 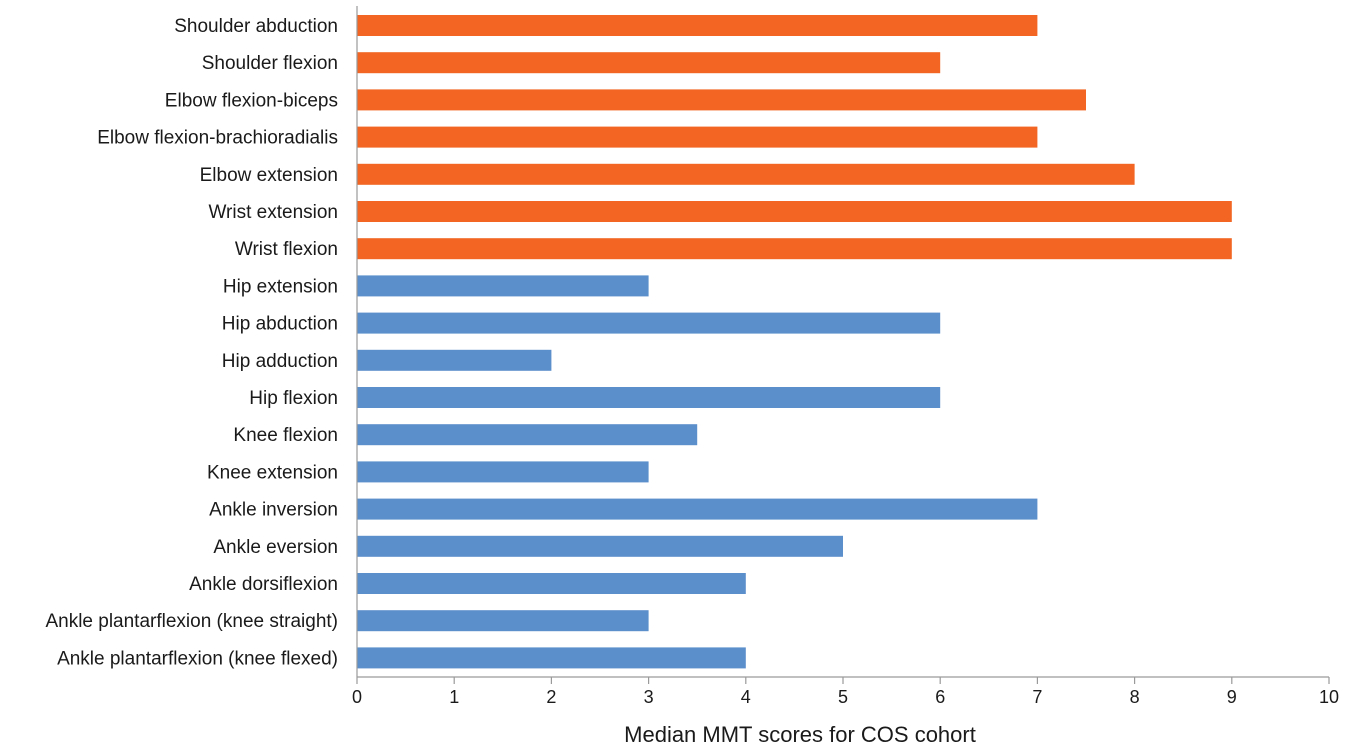 I want to click on category-label: Knee extension, so click(x=272, y=472).